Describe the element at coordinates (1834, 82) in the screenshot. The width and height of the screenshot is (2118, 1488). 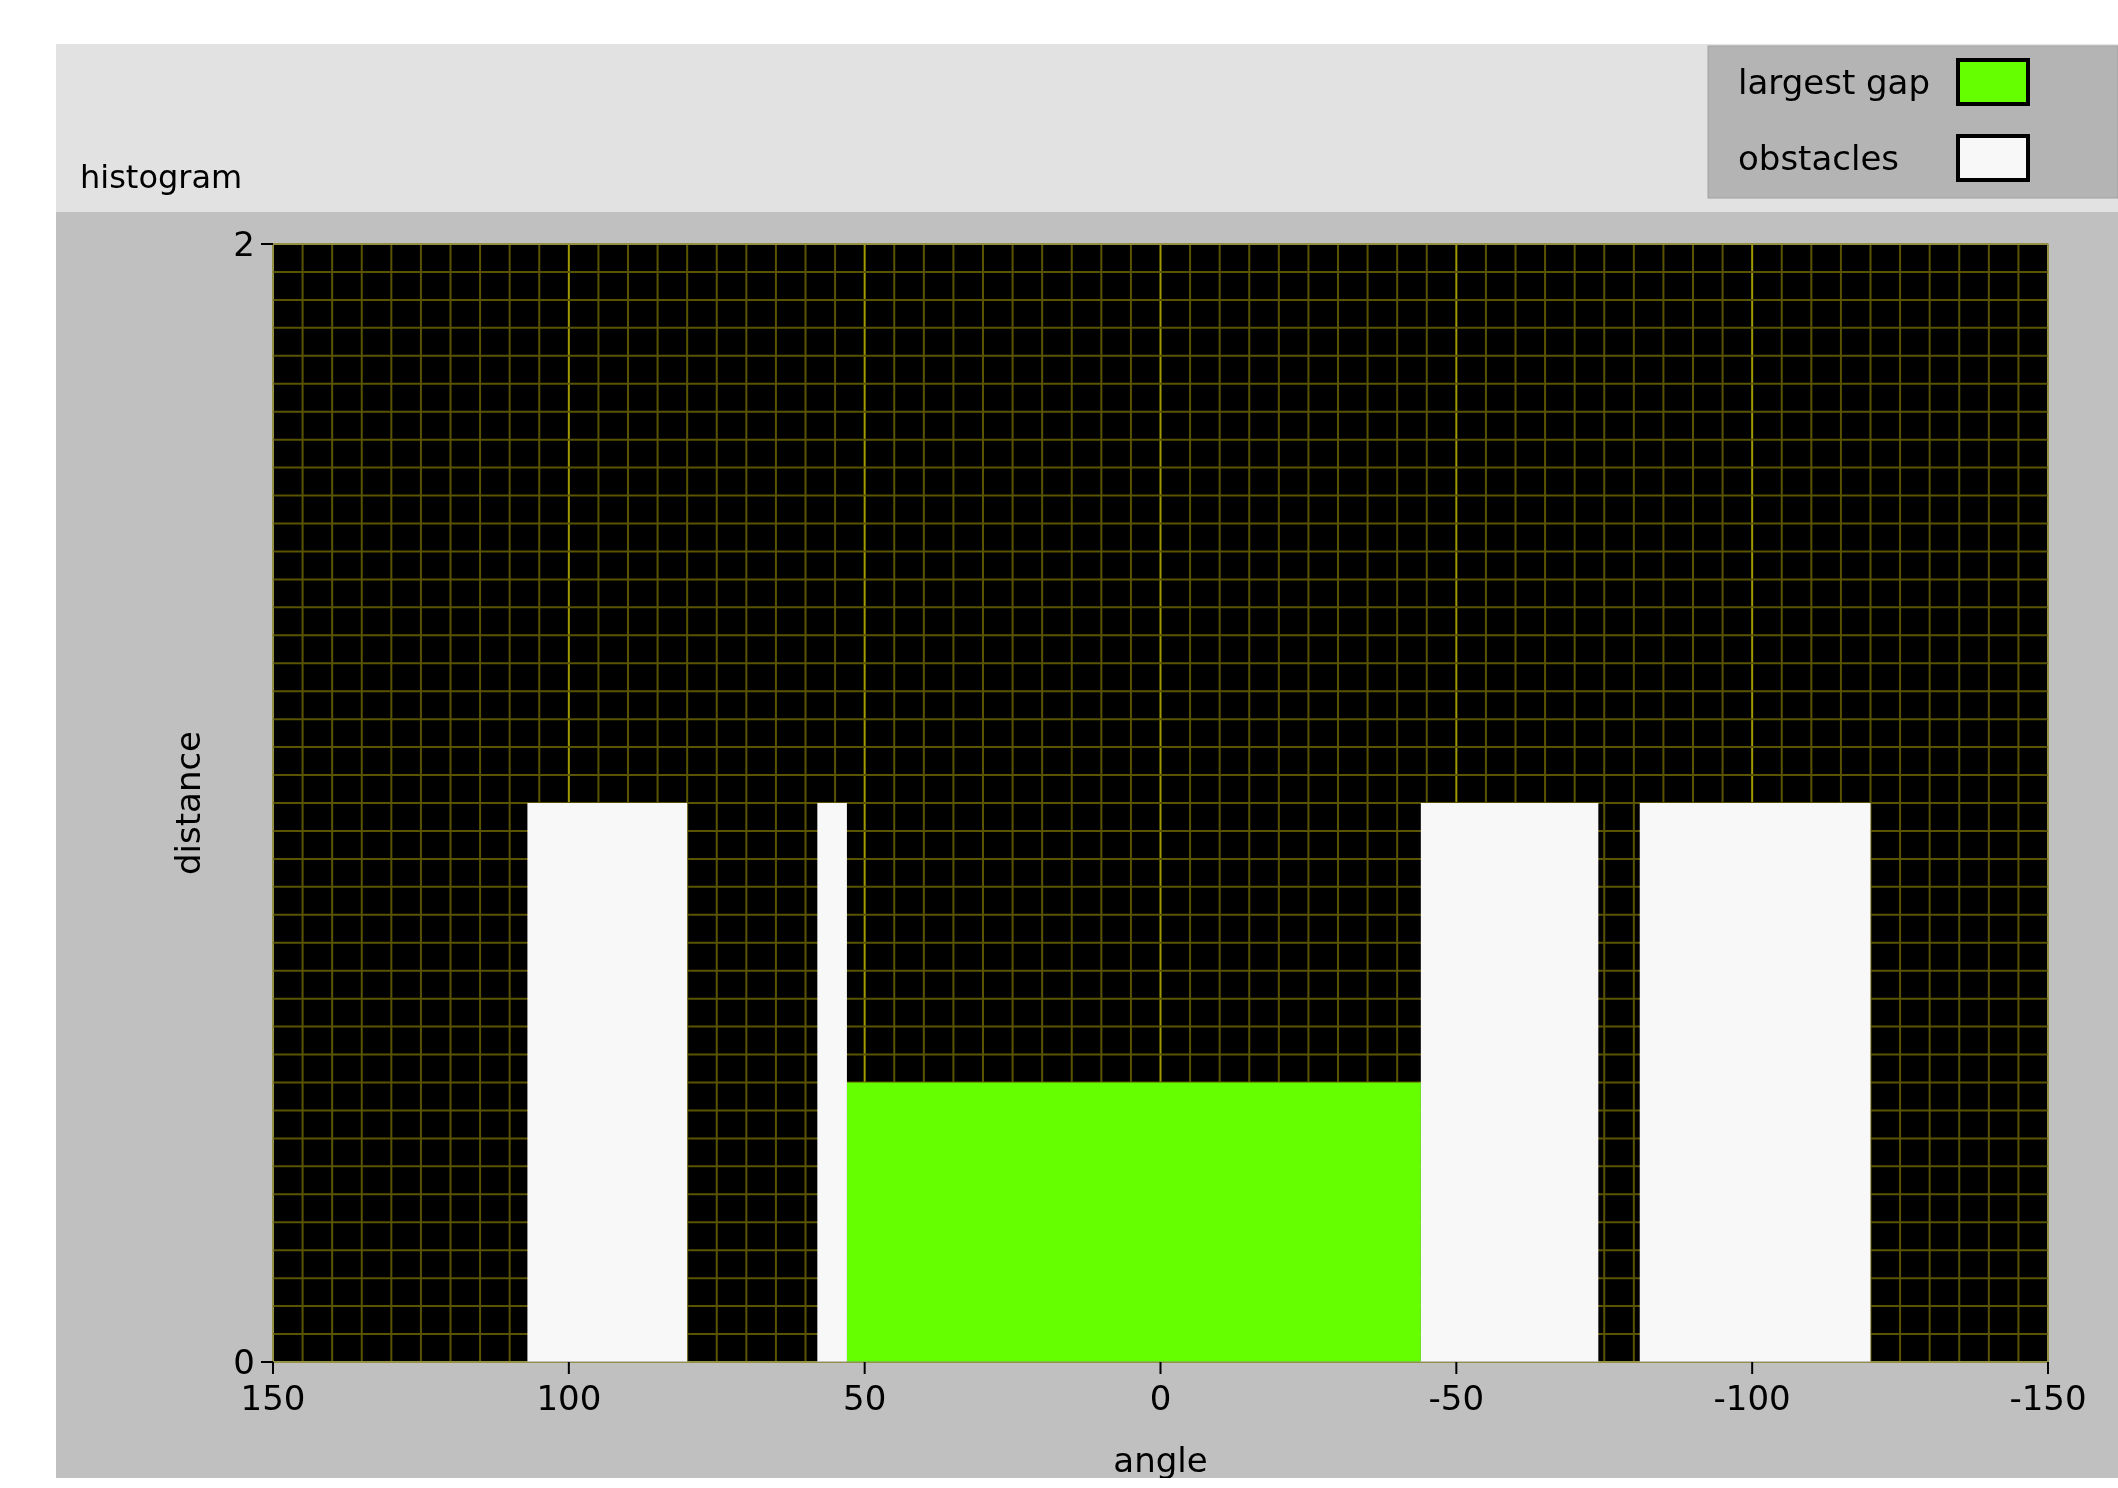
I see `legend-label: largest gap` at that location.